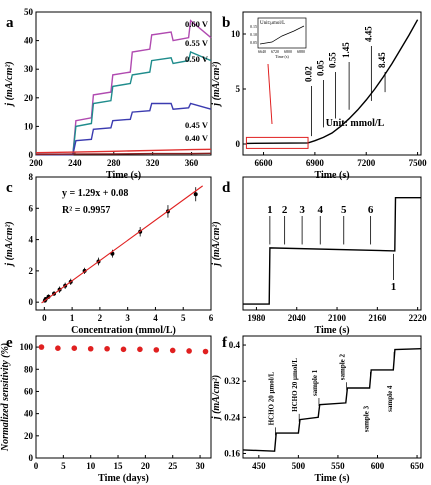  Describe the element at coordinates (31, 208) in the screenshot. I see `y-tick-label: 6` at that location.